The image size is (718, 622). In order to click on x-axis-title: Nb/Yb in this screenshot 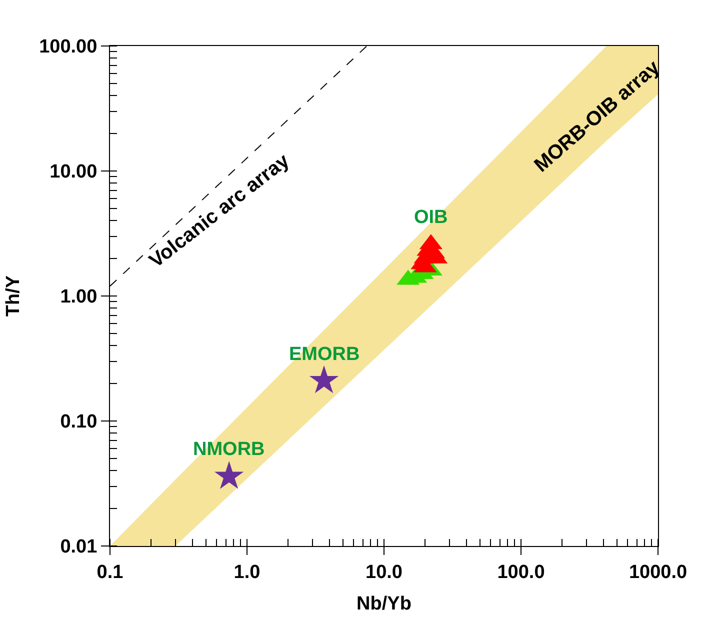, I will do `click(384, 604)`.